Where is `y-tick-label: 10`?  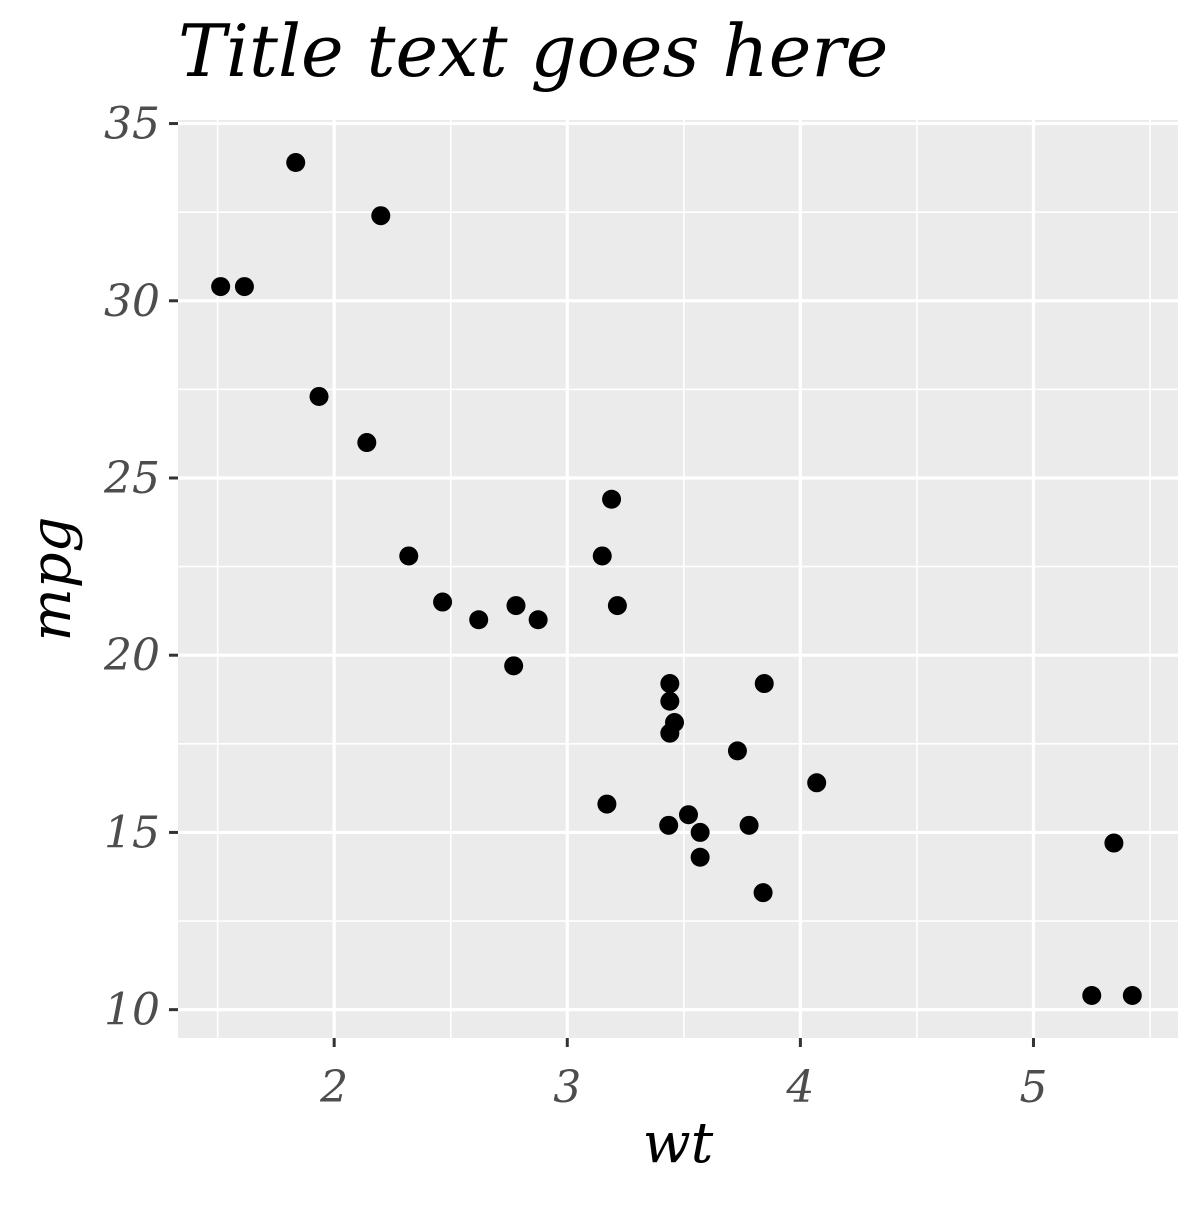
y-tick-label: 10 is located at coordinates (132, 1010).